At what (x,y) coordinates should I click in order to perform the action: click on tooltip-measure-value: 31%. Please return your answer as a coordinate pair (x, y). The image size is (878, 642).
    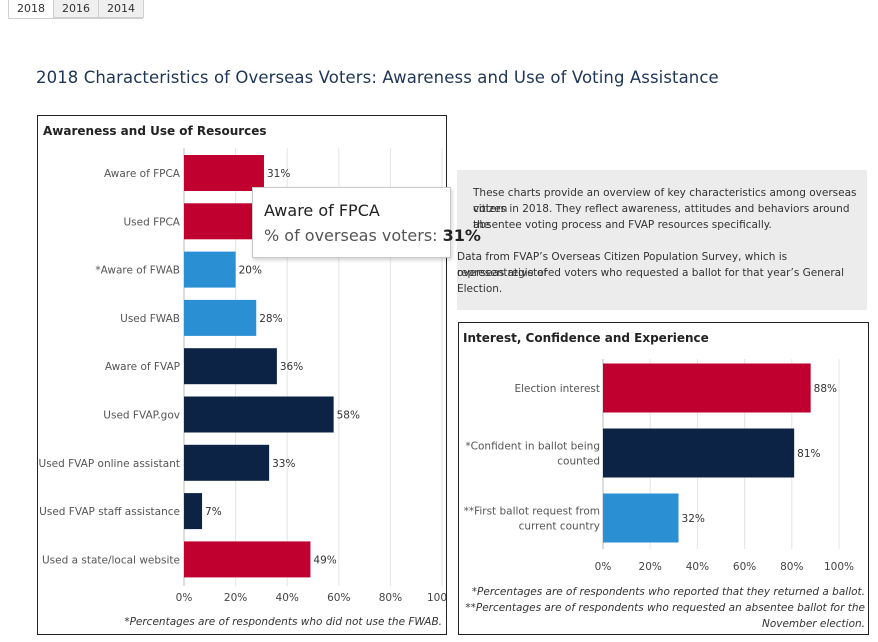
    Looking at the image, I should click on (461, 235).